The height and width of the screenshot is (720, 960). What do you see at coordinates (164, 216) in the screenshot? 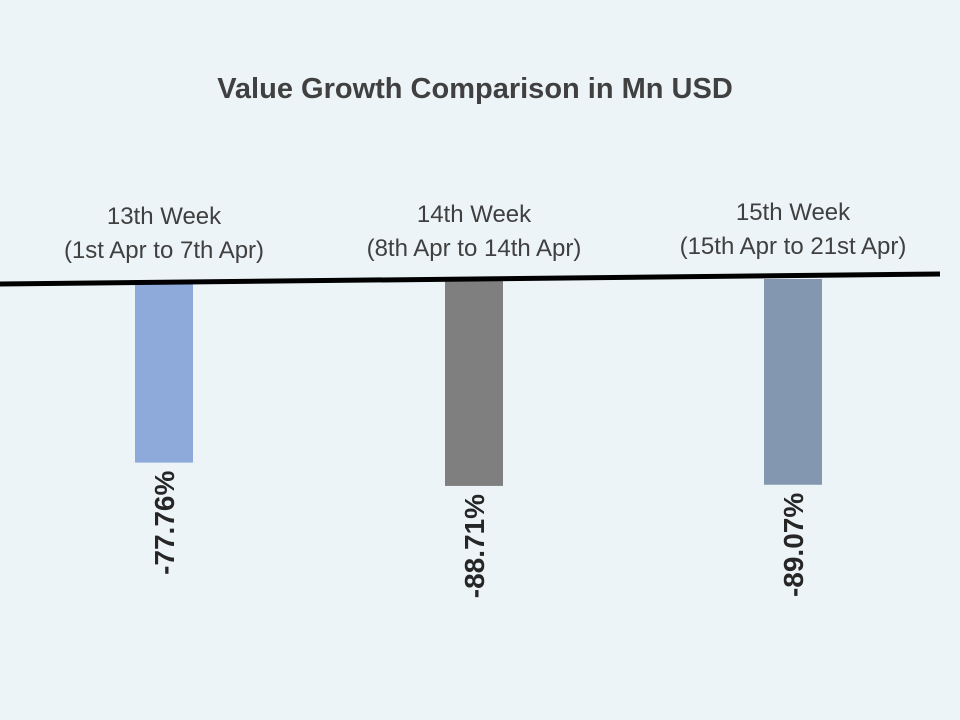
I see `category-label-1-line1: 13th Week` at bounding box center [164, 216].